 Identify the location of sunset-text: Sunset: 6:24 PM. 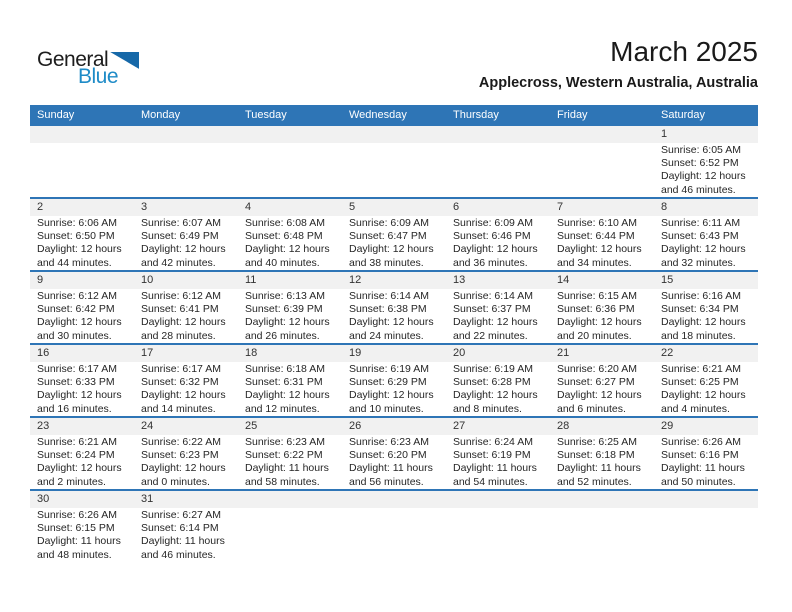
(76, 455).